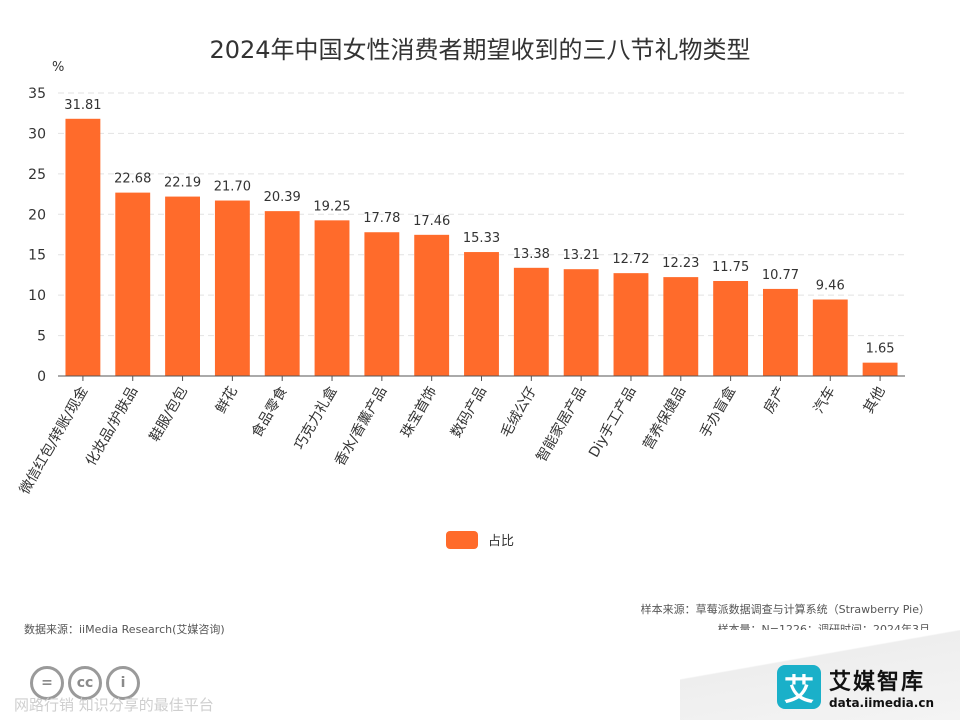  Describe the element at coordinates (481, 238) in the screenshot. I see `bar-value-label: 15.33` at that location.